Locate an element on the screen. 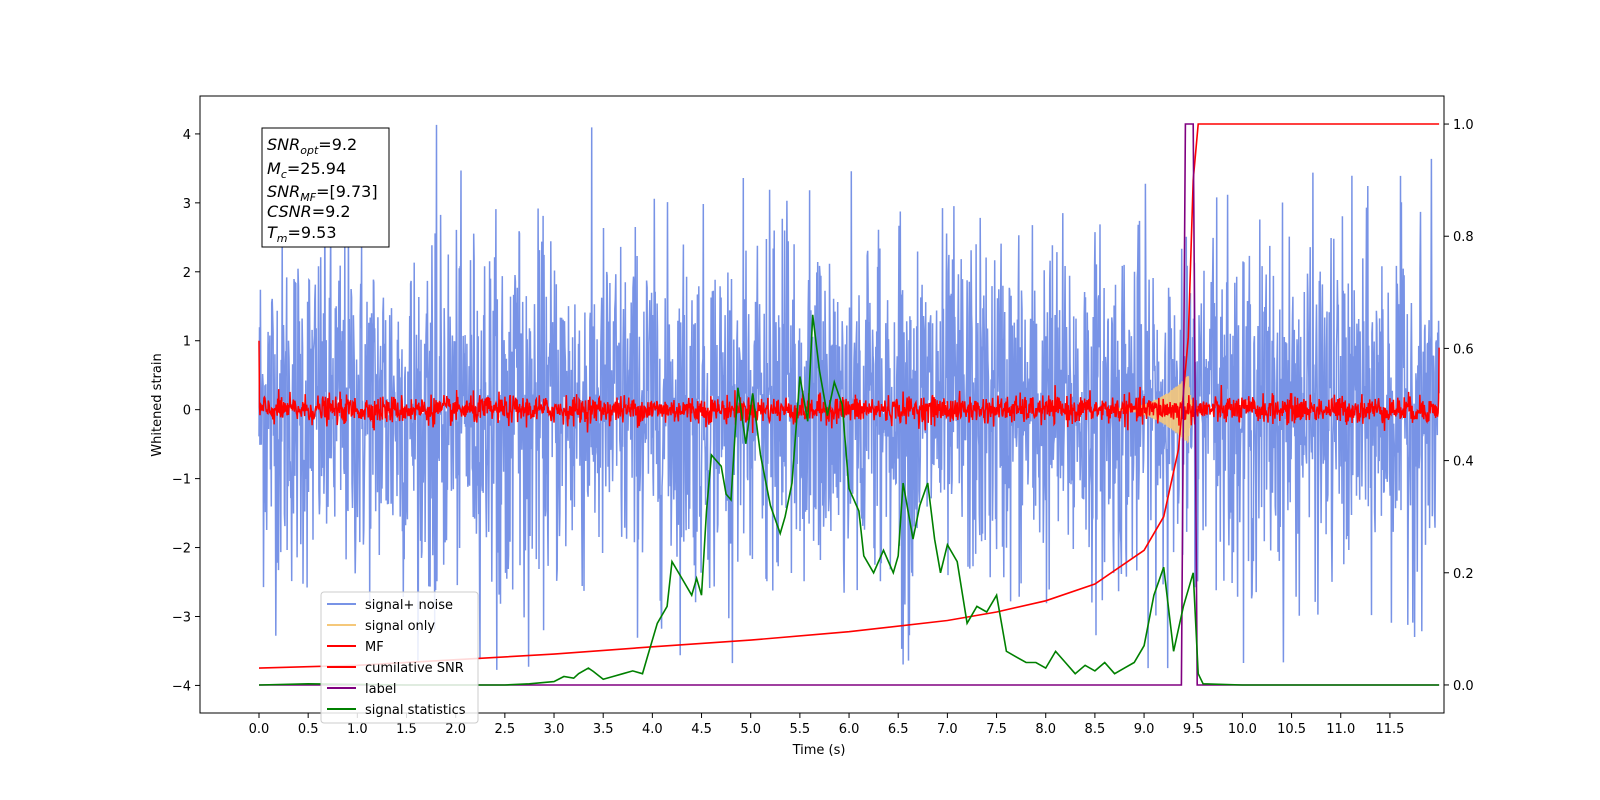 The width and height of the screenshot is (1600, 800). legend-entry: cumilative SNR is located at coordinates (395, 668).